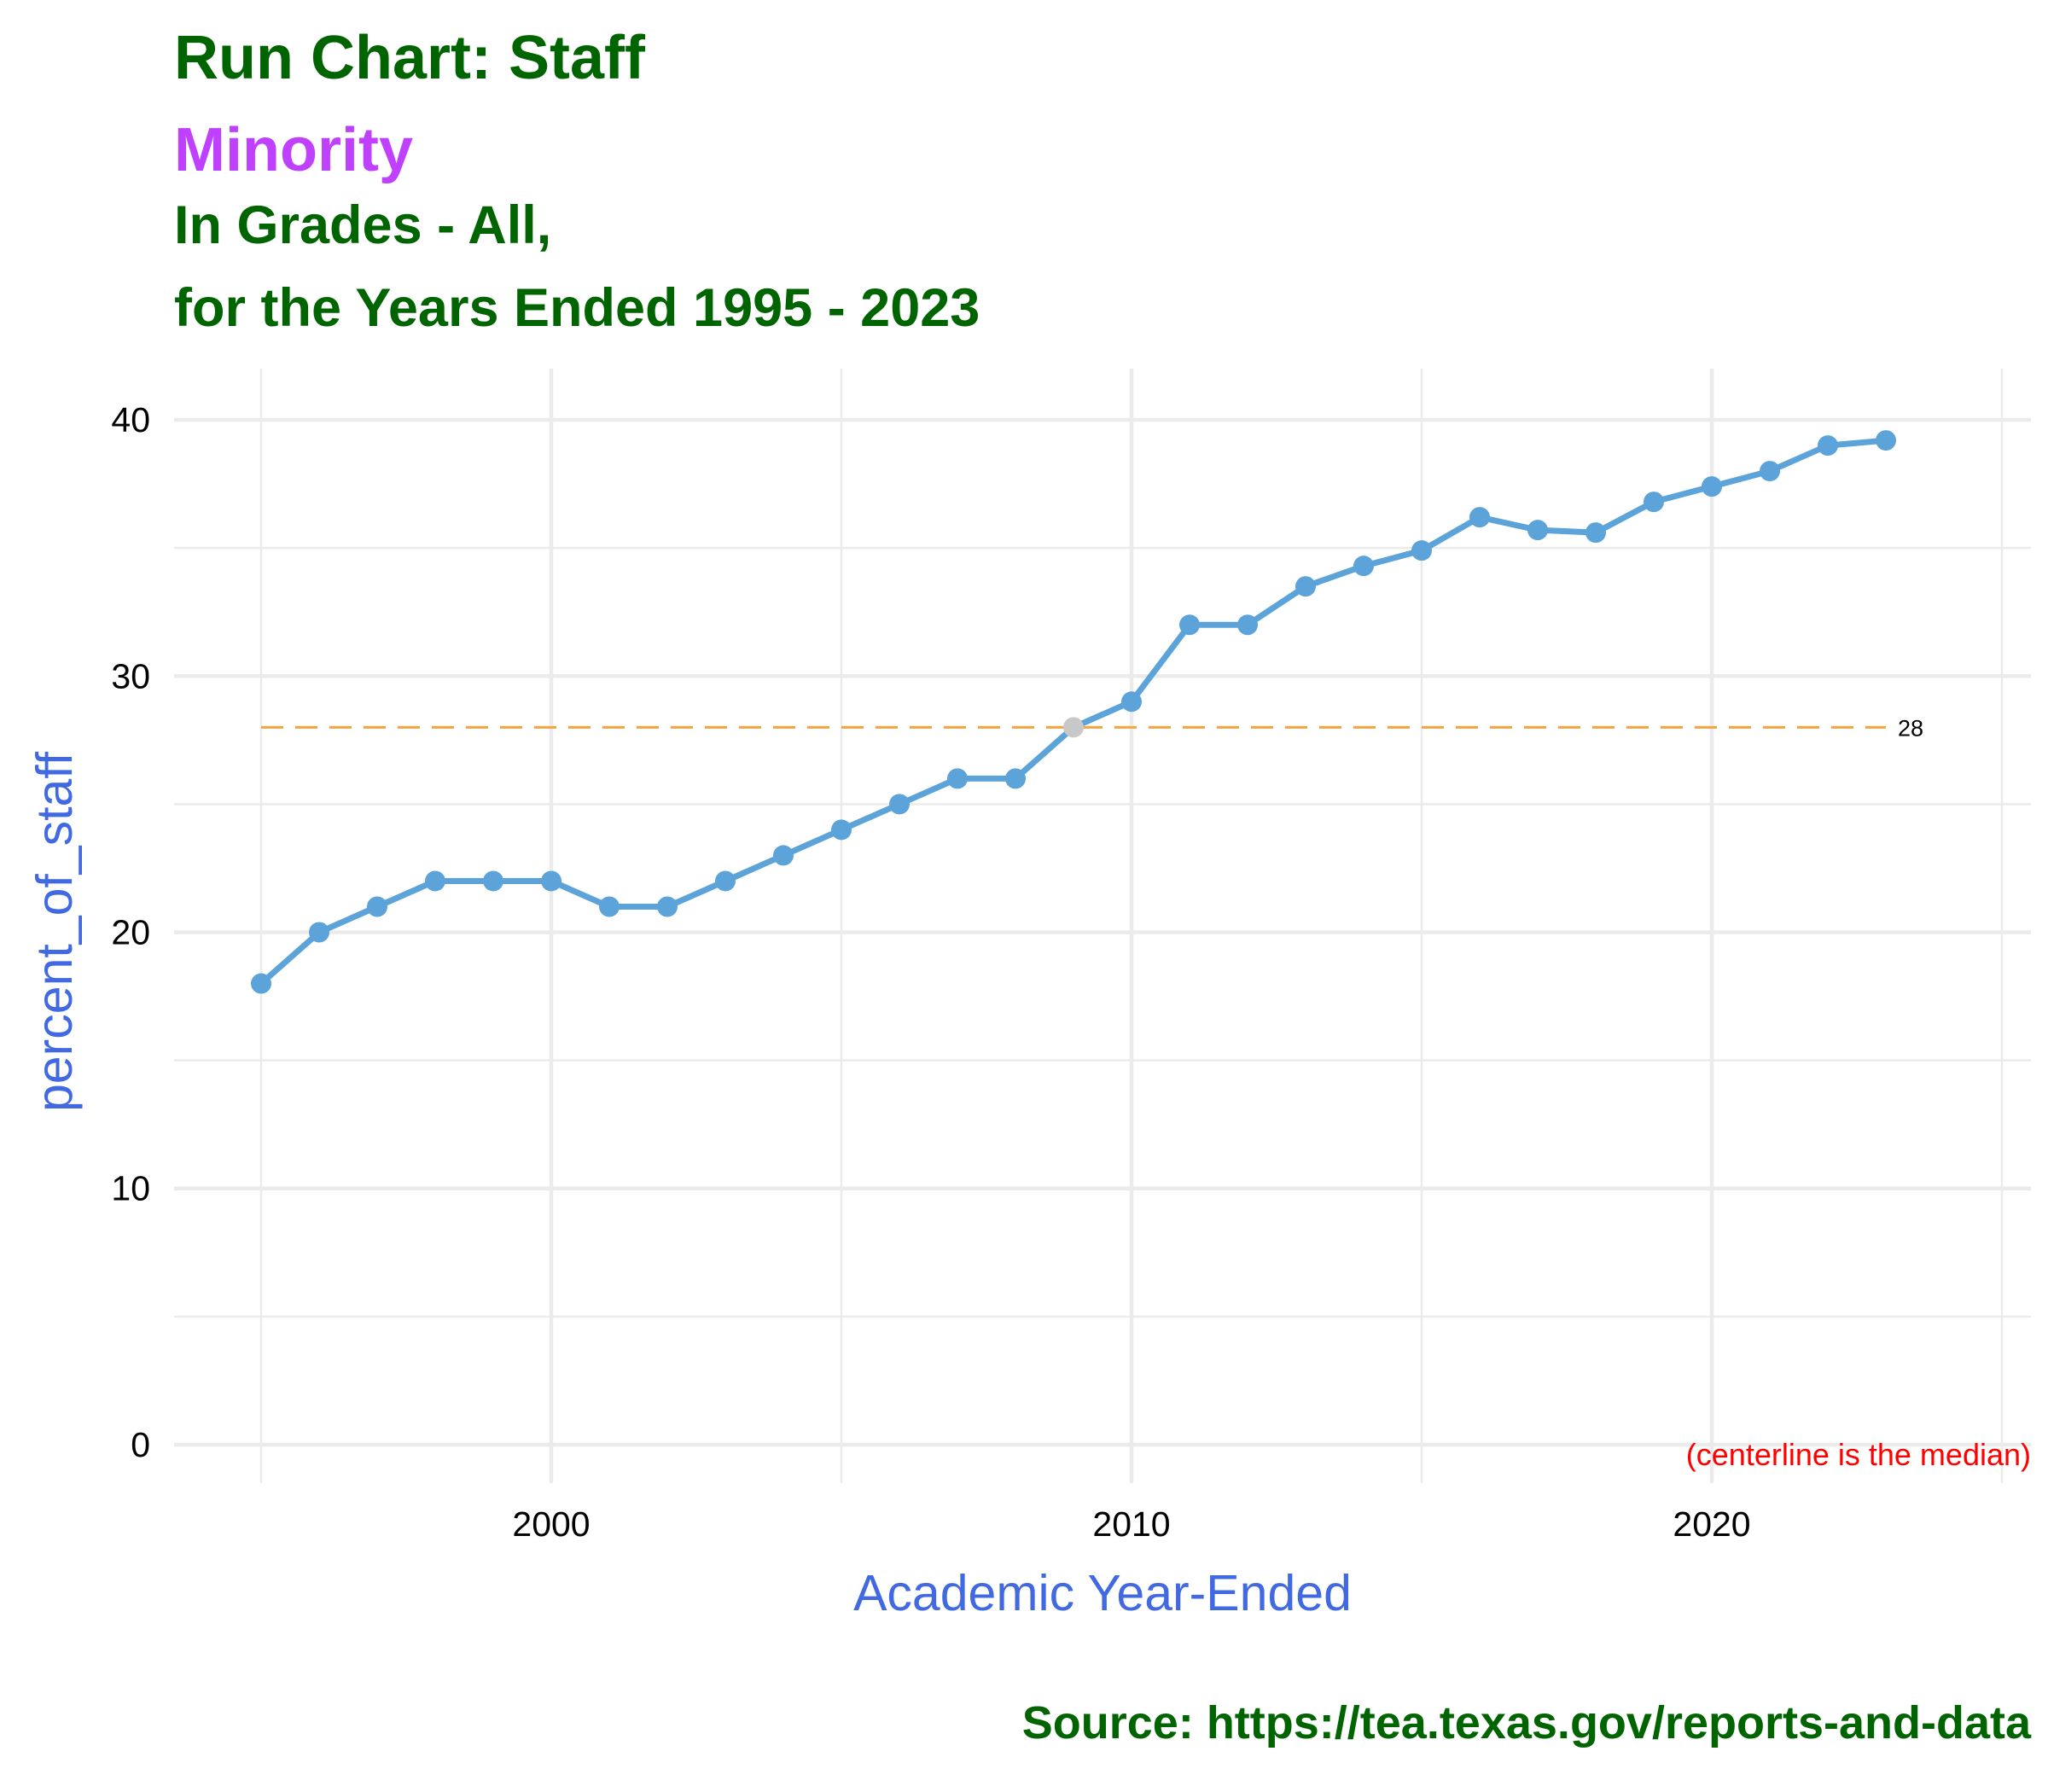  What do you see at coordinates (362, 225) in the screenshot?
I see `chart-subtitle-grades: In Grades - All,` at bounding box center [362, 225].